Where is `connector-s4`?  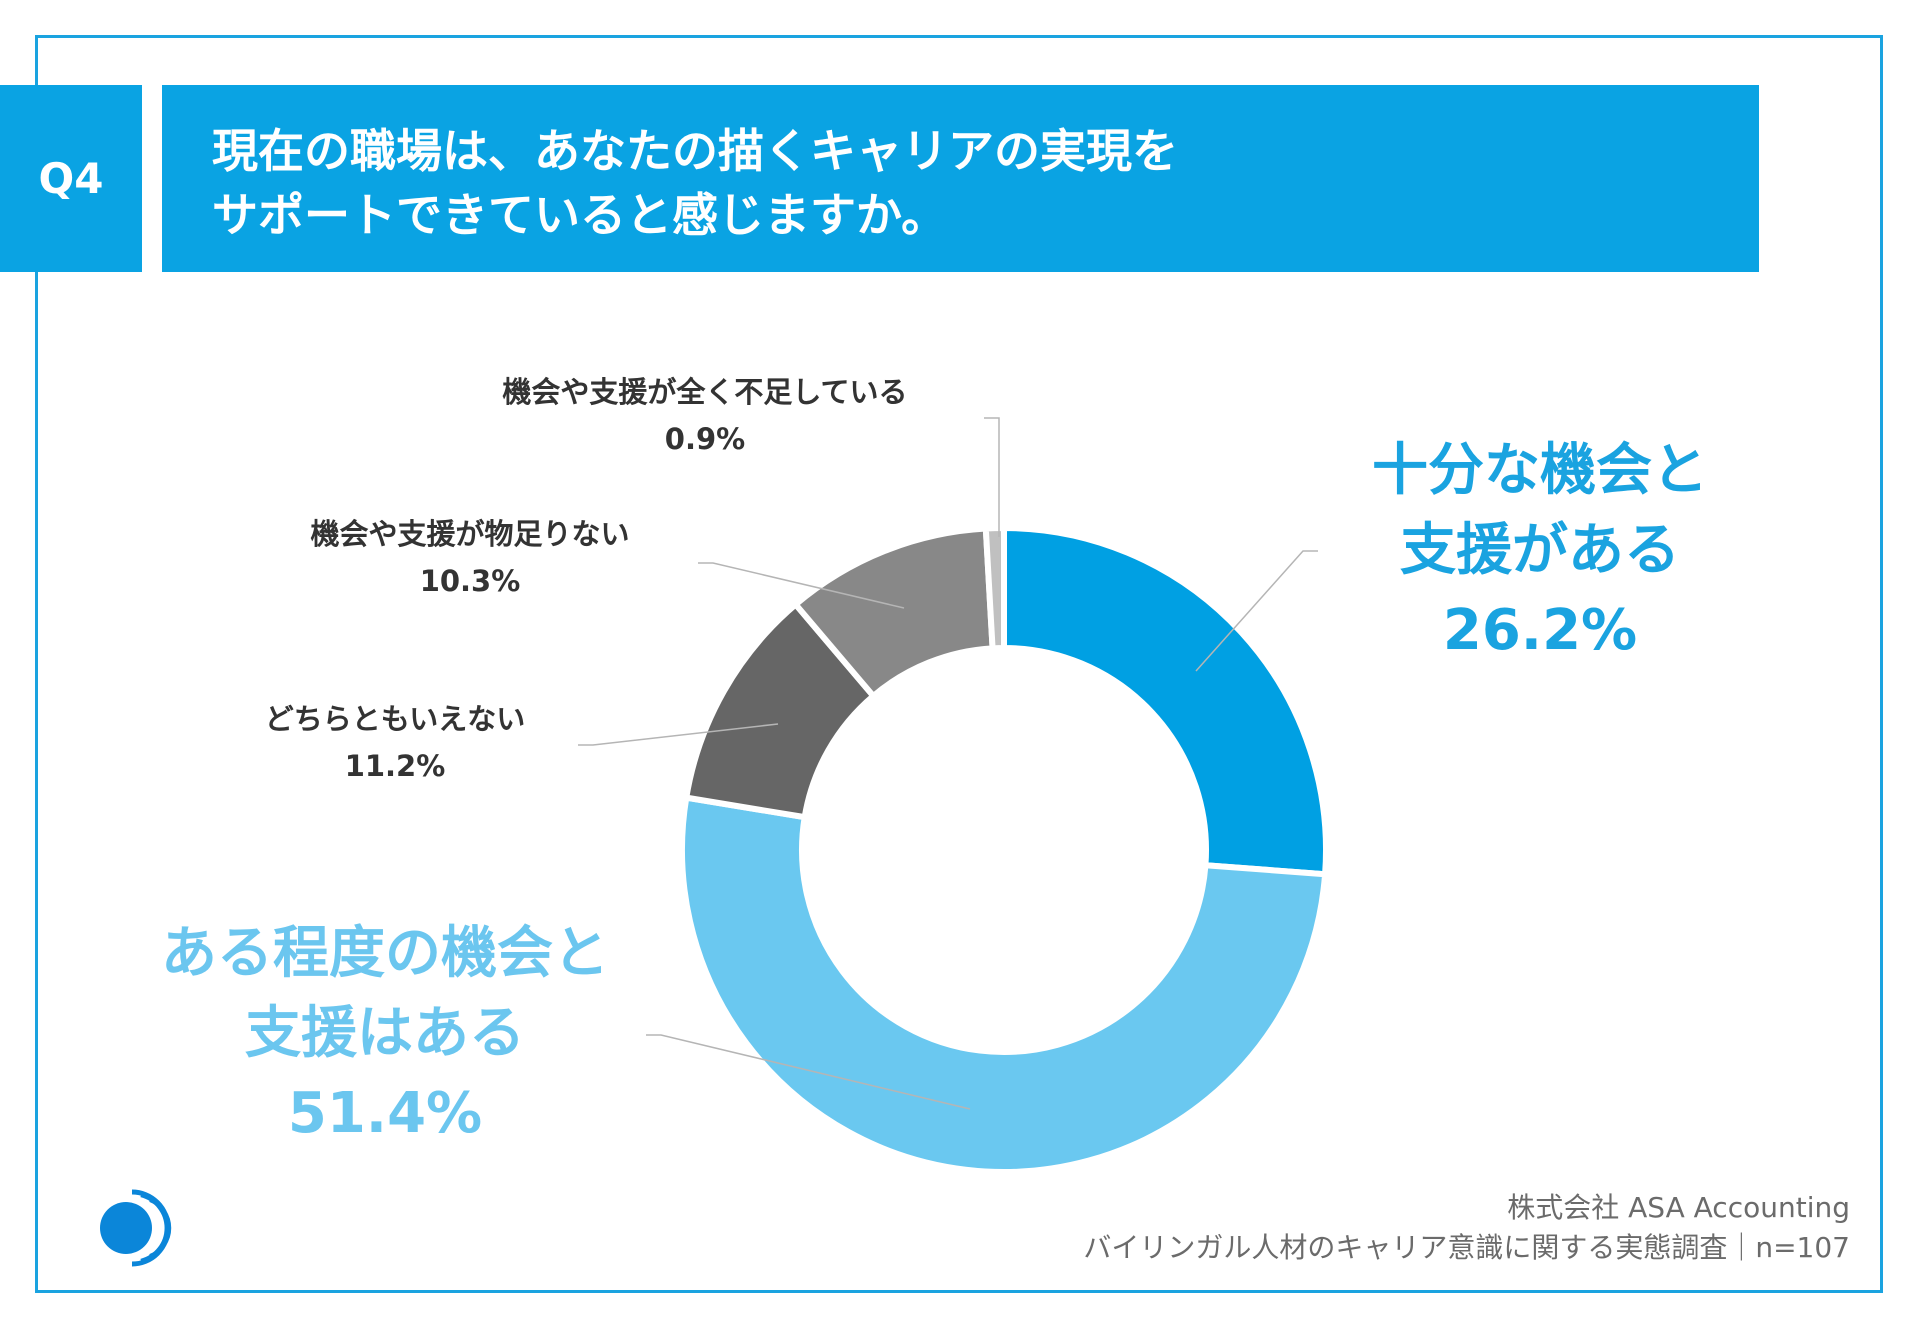
connector-s4 is located at coordinates (992, 477).